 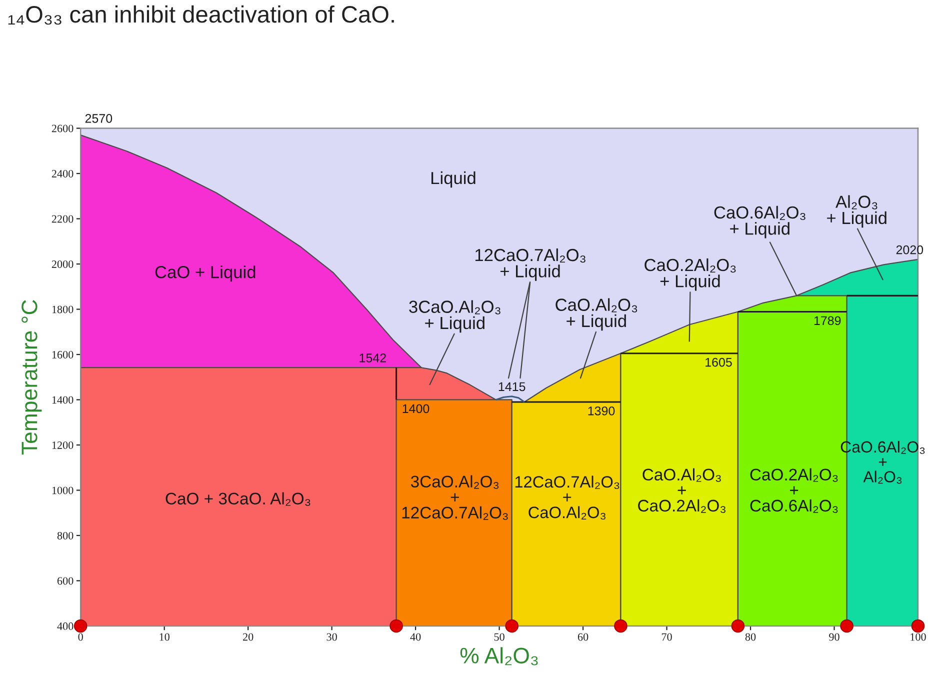 I want to click on annotation: 3CaO.Al₂O₃ + Liquid, so click(x=454, y=316).